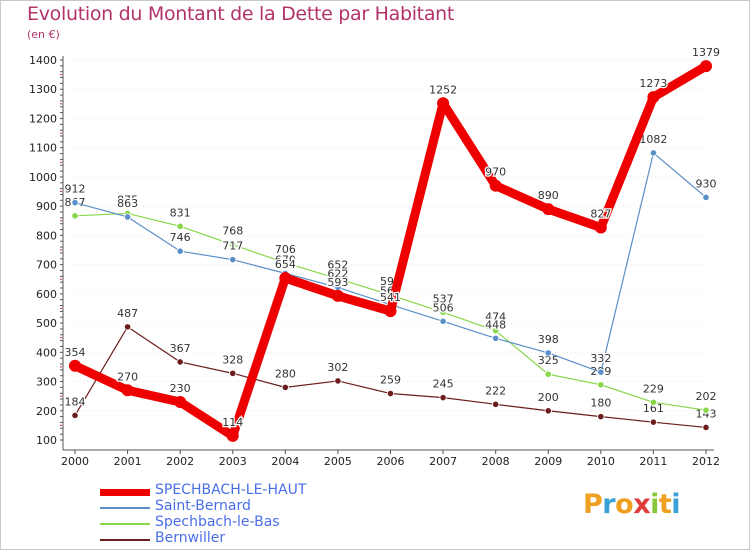 The height and width of the screenshot is (550, 750). Describe the element at coordinates (653, 461) in the screenshot. I see `x-tick-label: 2011` at that location.